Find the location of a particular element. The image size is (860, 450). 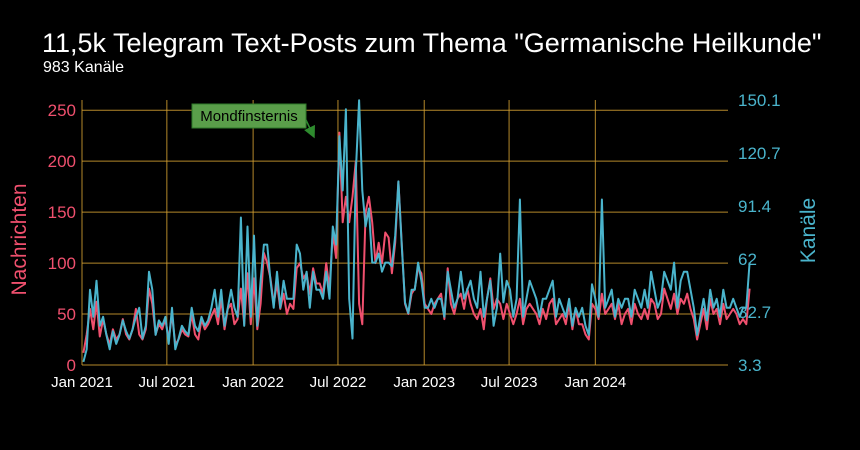

y-left-tick-label: 150 is located at coordinates (62, 212).